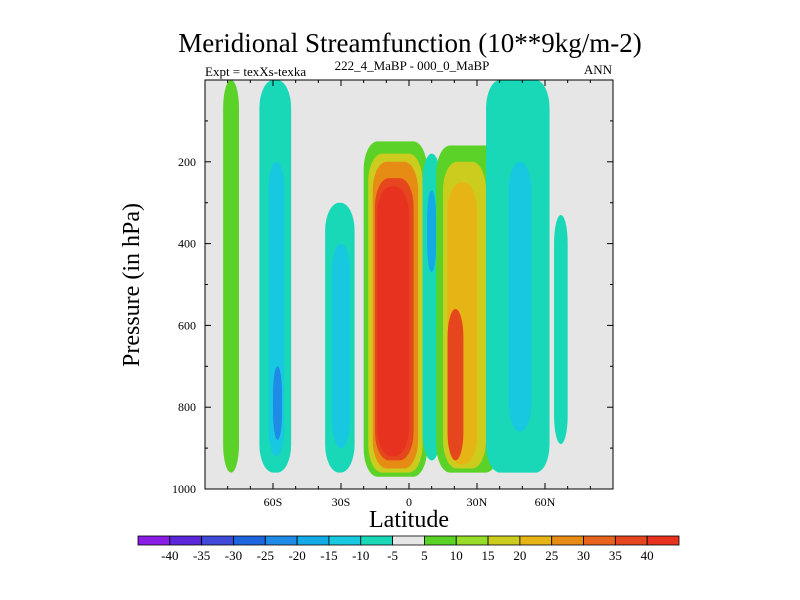 This screenshot has width=800, height=600. I want to click on y-tick-label: 1000, so click(184, 489).